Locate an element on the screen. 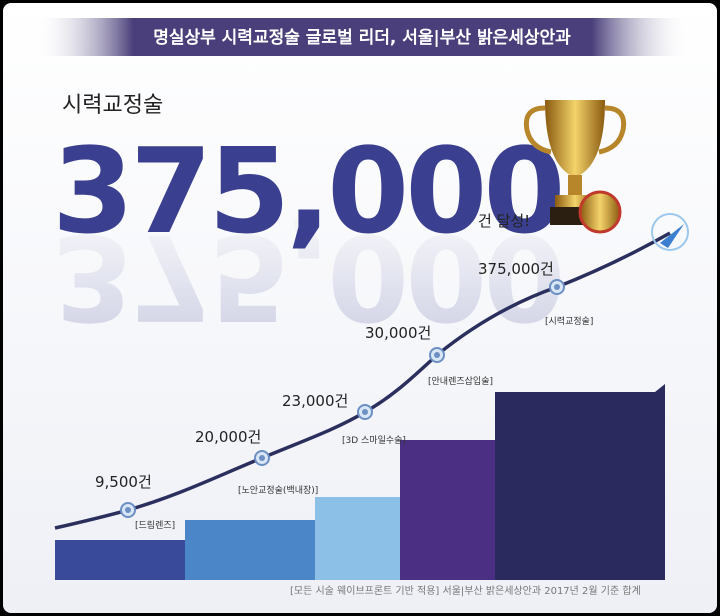  banner is located at coordinates (362, 37).